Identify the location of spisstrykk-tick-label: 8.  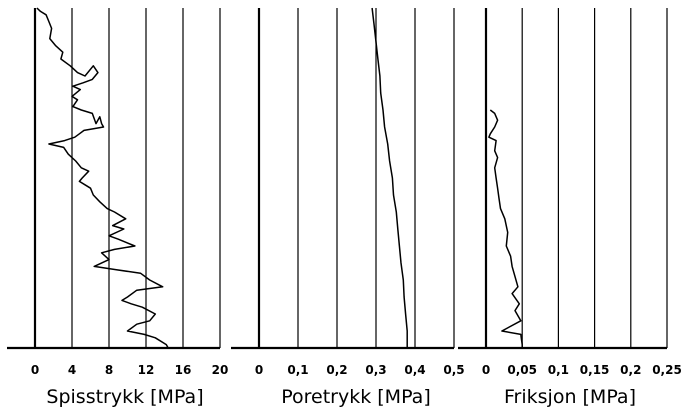
(109, 370).